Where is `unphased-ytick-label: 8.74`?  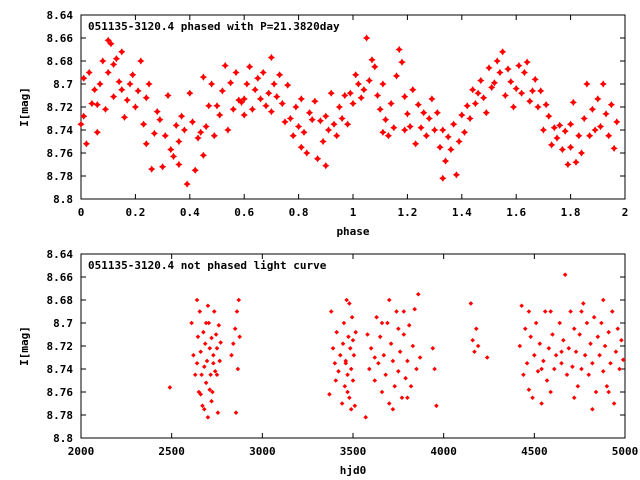 unphased-ytick-label: 8.74 is located at coordinates (60, 369).